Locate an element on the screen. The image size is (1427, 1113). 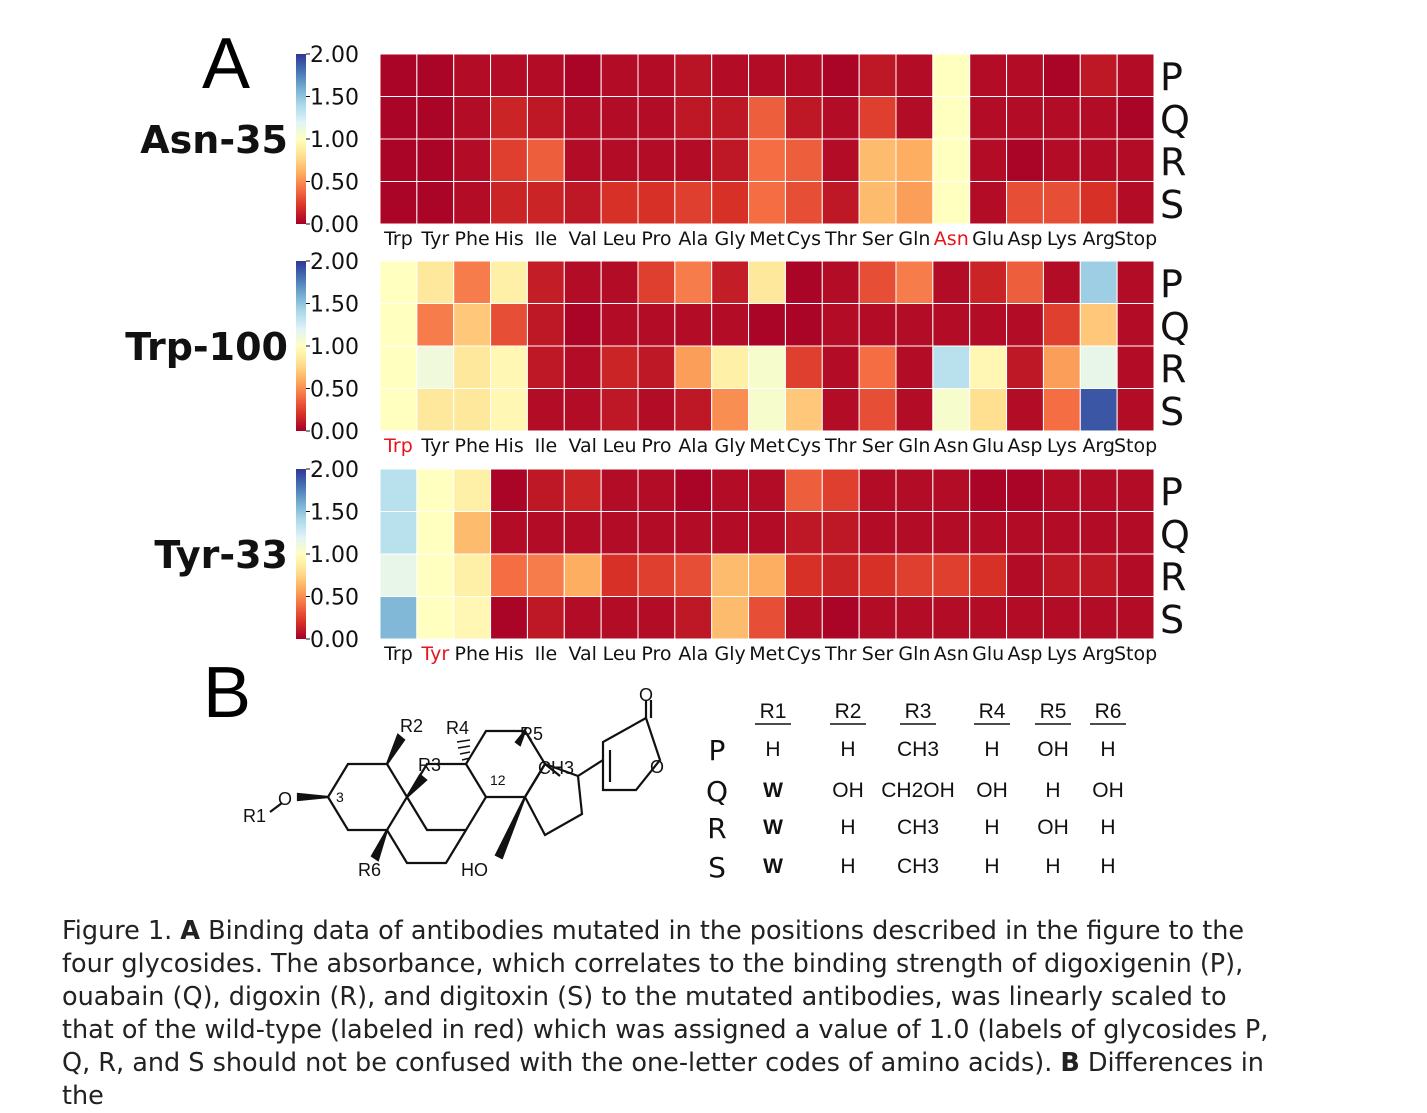
caption-a-label: A is located at coordinates (190, 931).